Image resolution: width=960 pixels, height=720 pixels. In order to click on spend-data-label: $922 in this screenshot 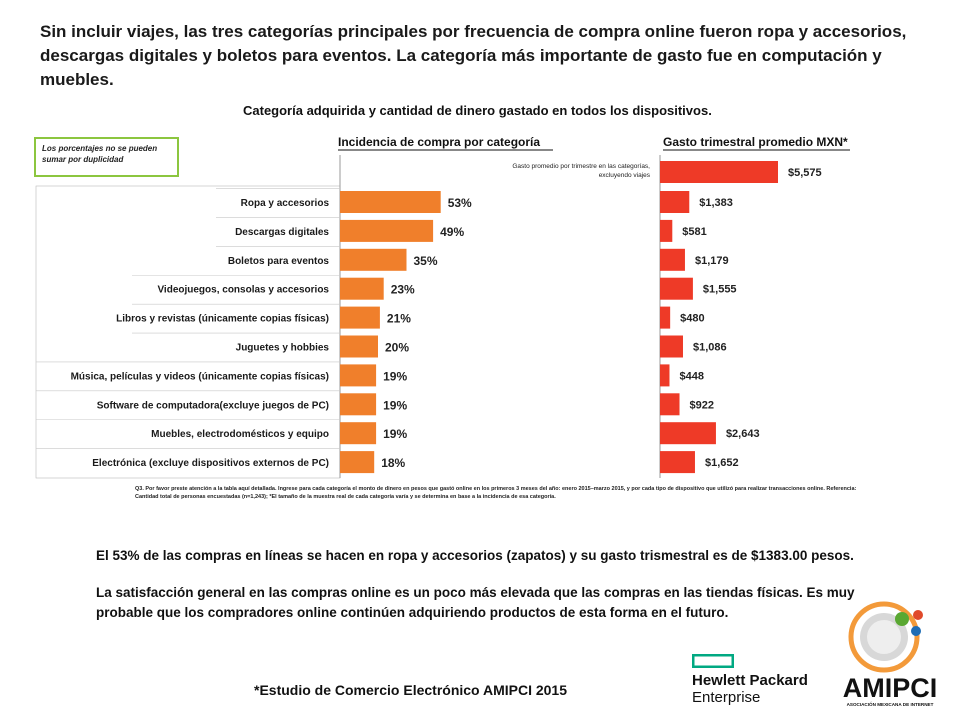, I will do `click(702, 405)`.